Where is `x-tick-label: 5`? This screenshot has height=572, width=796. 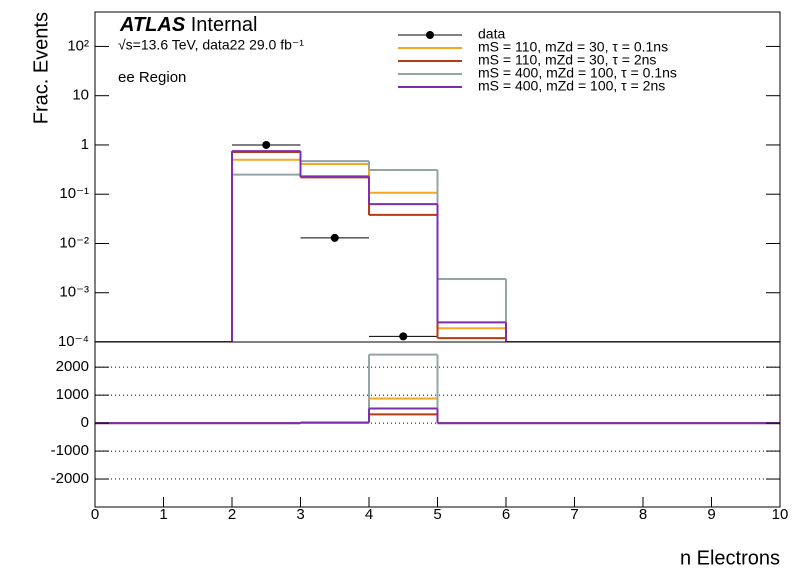
x-tick-label: 5 is located at coordinates (437, 514).